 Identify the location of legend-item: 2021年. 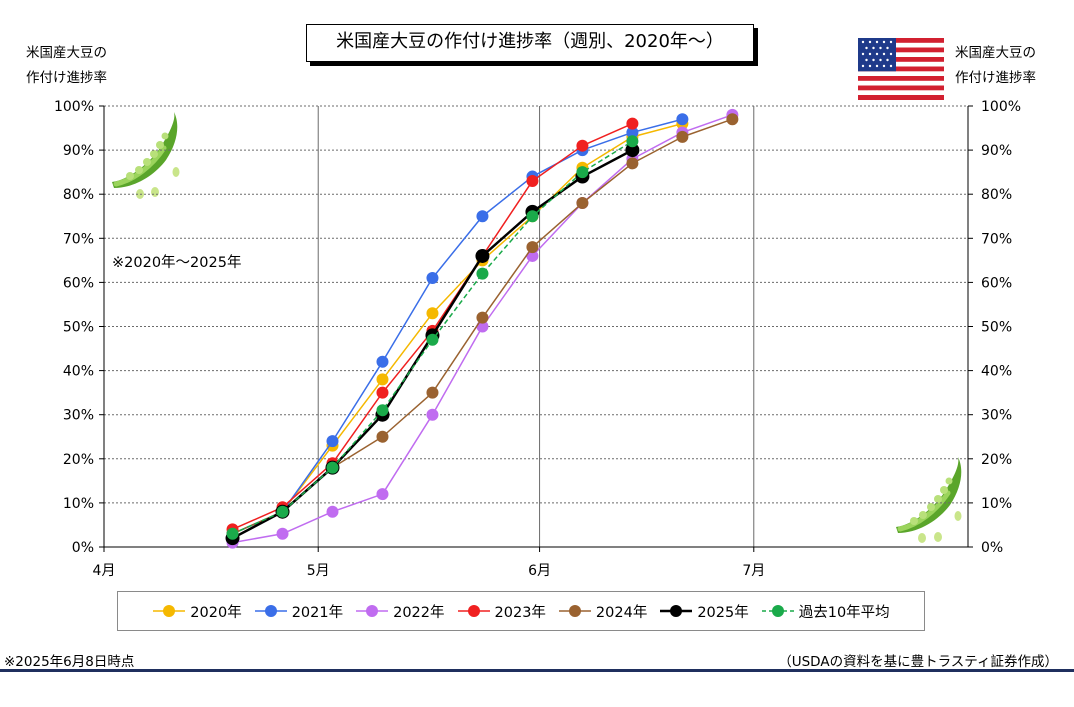
(298, 611).